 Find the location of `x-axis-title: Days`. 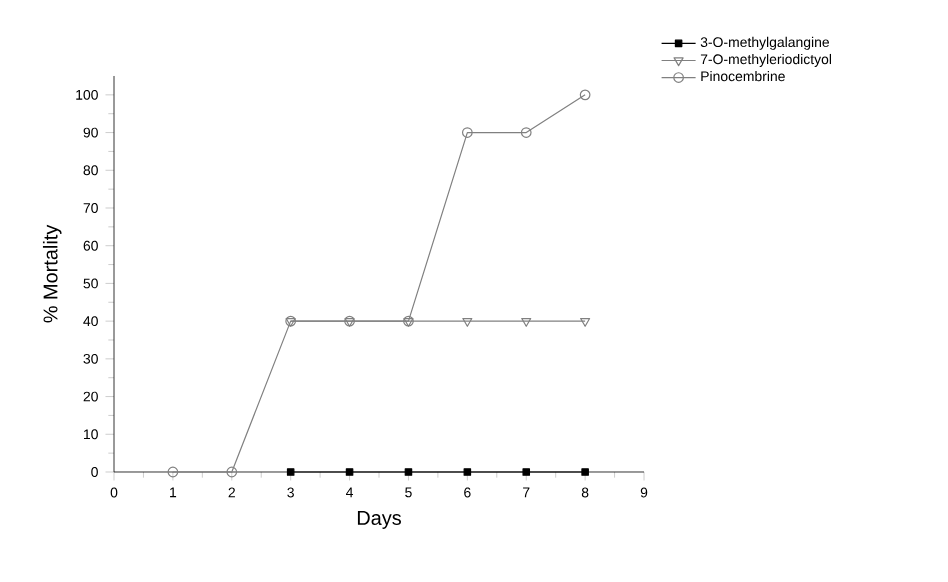

x-axis-title: Days is located at coordinates (379, 520).